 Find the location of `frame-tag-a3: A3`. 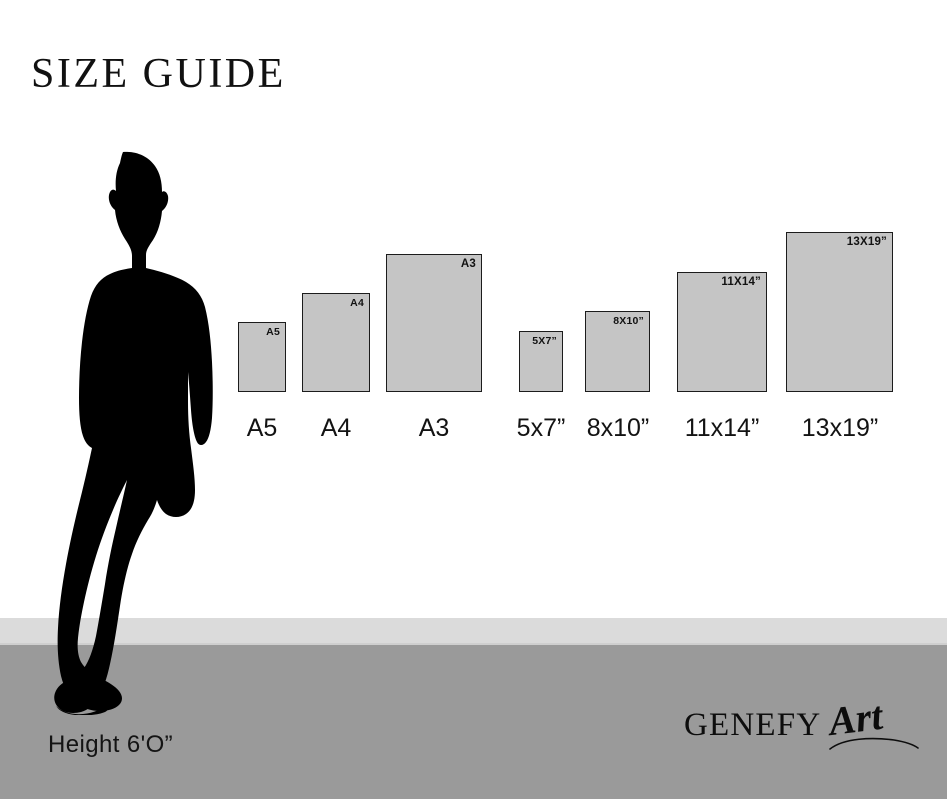

frame-tag-a3: A3 is located at coordinates (468, 264).